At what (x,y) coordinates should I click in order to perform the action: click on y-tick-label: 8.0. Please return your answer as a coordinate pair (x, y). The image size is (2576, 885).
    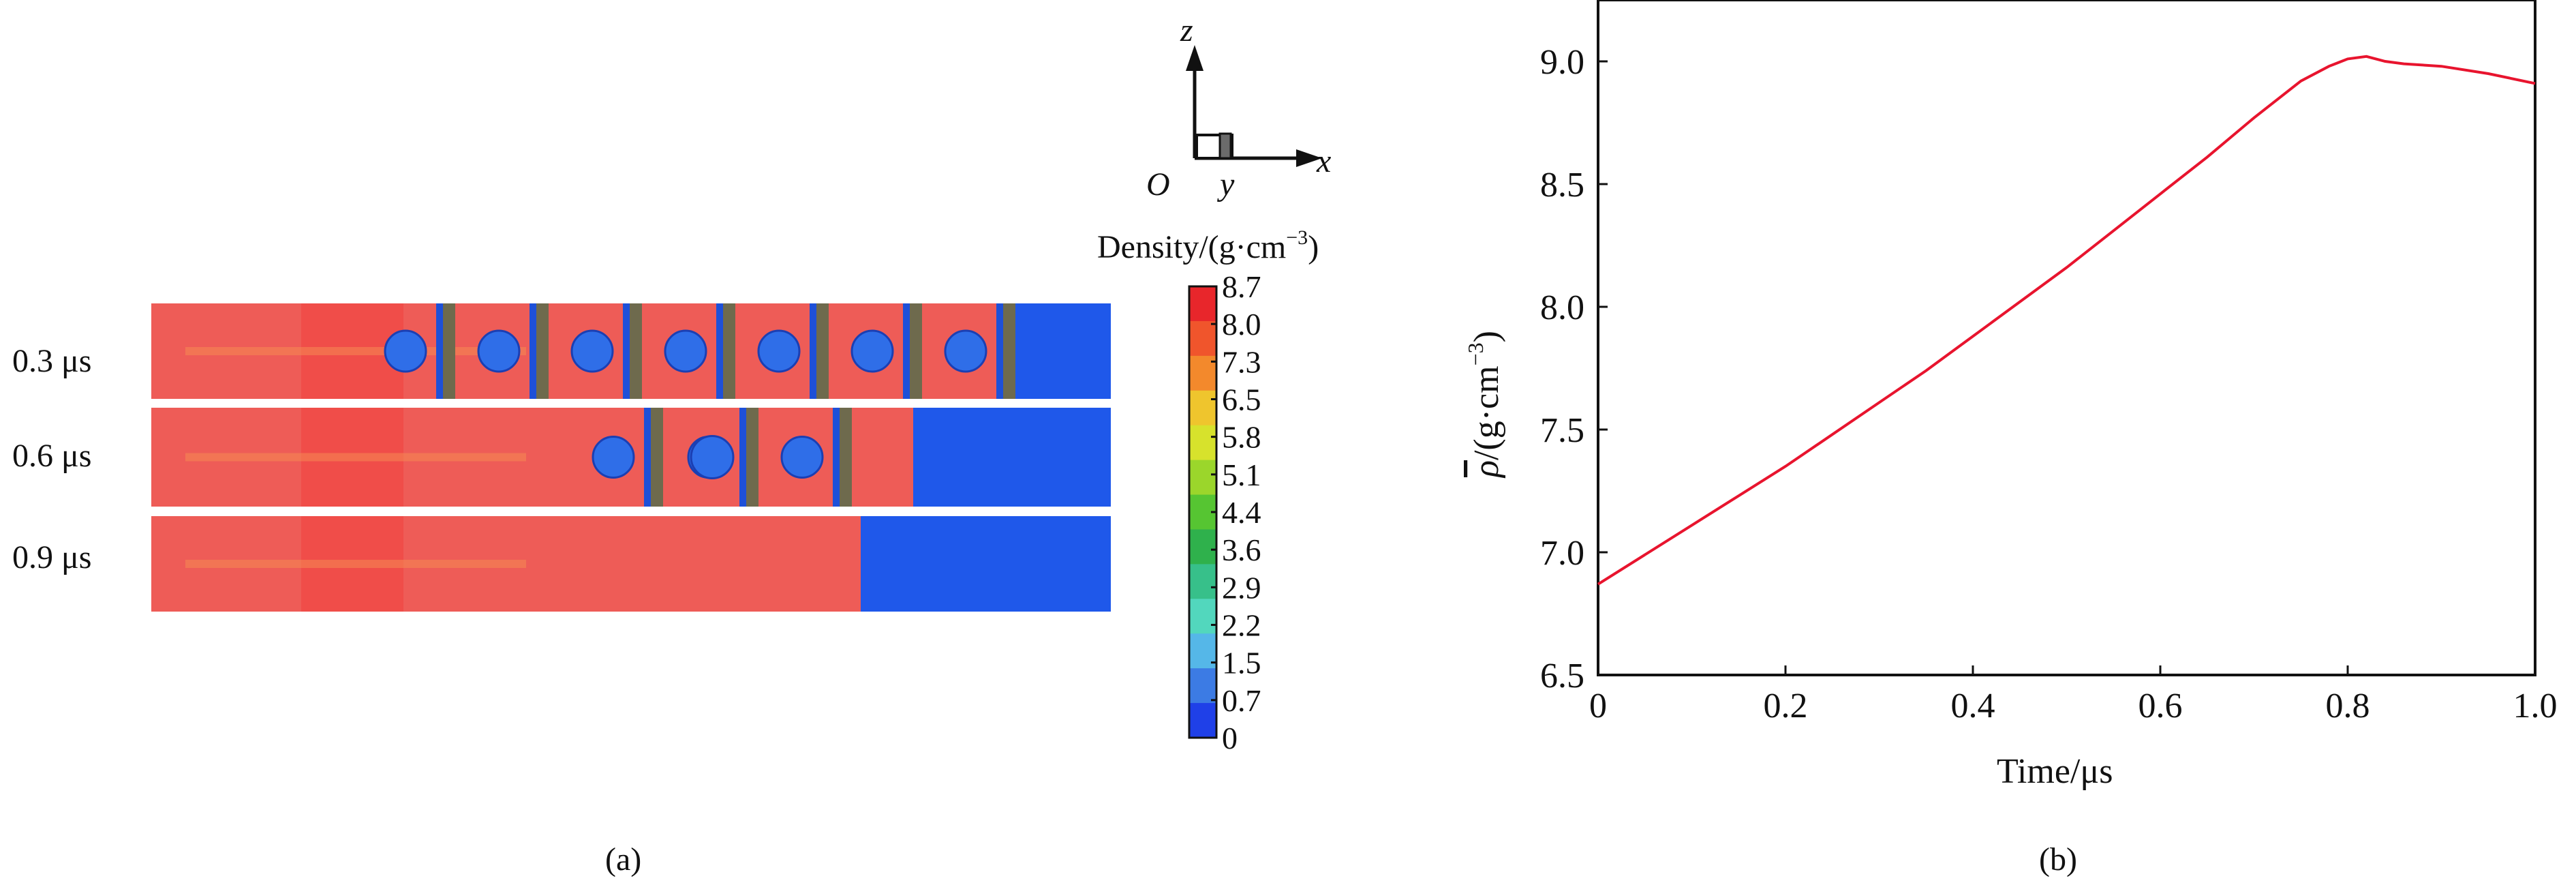
    Looking at the image, I should click on (1562, 307).